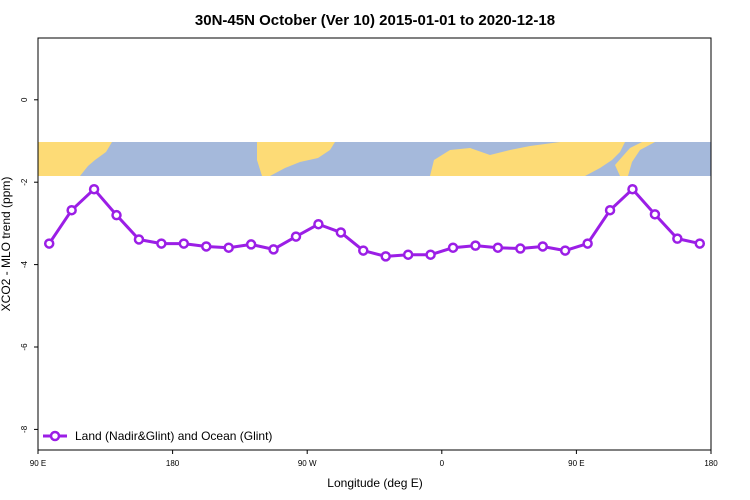 The image size is (750, 500). What do you see at coordinates (374, 483) in the screenshot?
I see `x-axis-label: Longitude (deg E)` at bounding box center [374, 483].